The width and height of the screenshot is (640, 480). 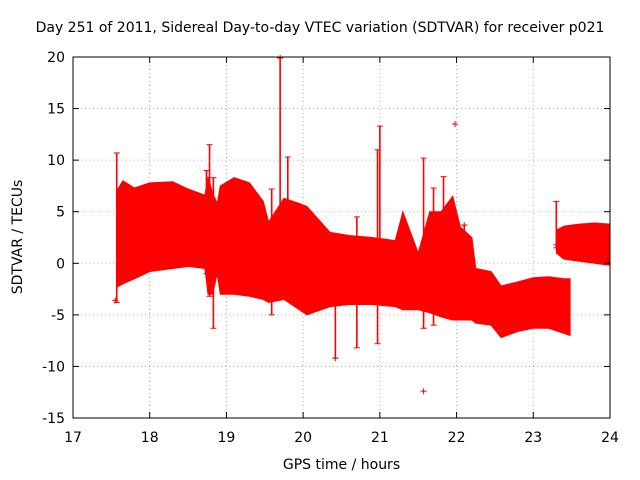 What do you see at coordinates (56, 161) in the screenshot?
I see `y-tick-label: 10` at bounding box center [56, 161].